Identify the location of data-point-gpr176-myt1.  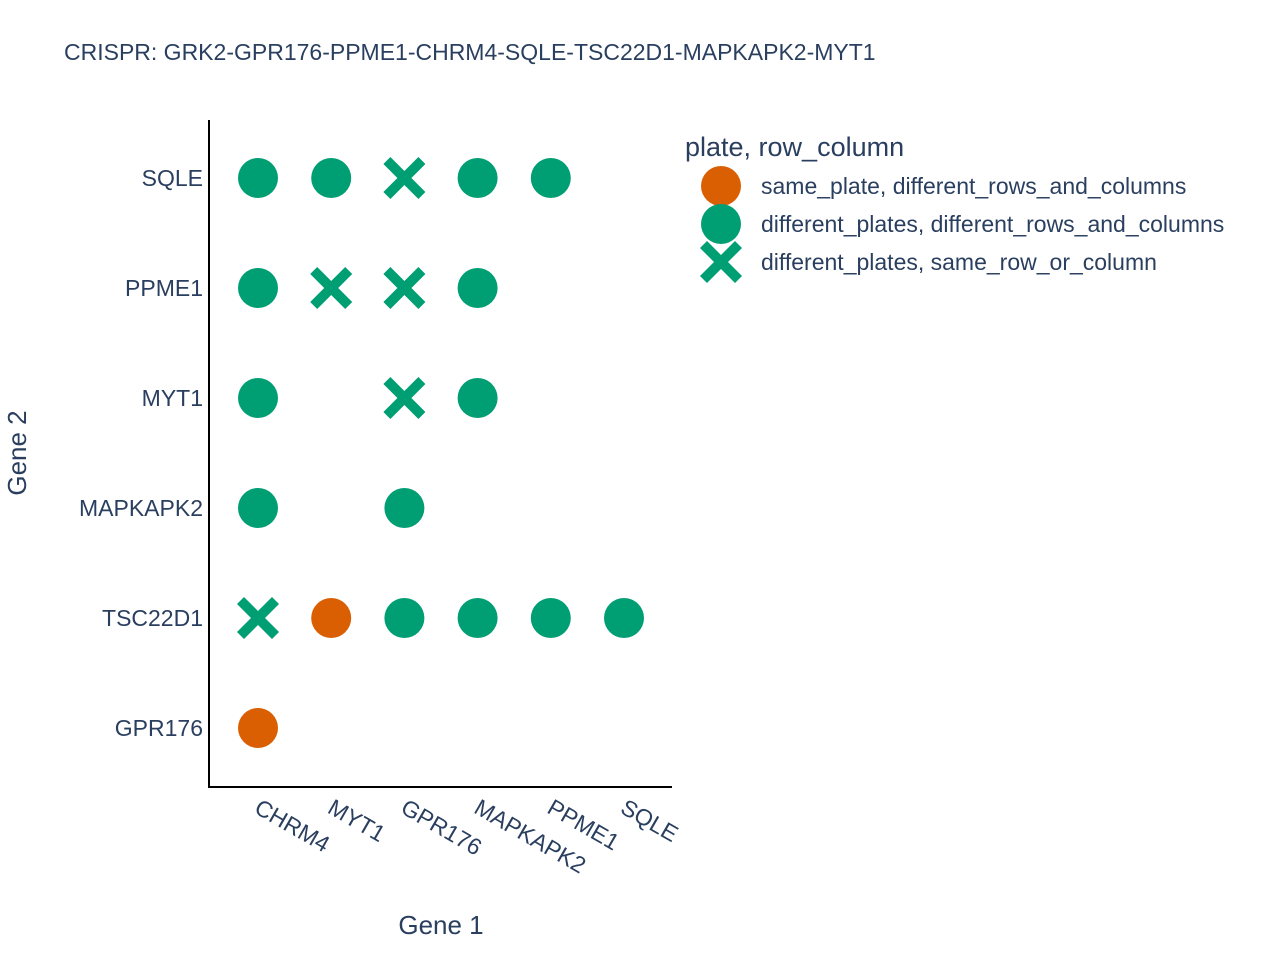
(404, 398).